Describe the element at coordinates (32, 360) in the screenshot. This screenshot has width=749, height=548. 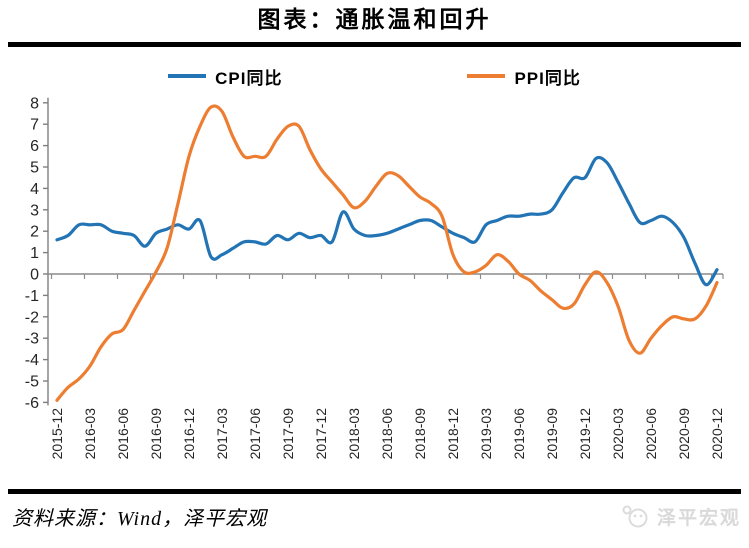
I see `svg-text: -4` at that location.